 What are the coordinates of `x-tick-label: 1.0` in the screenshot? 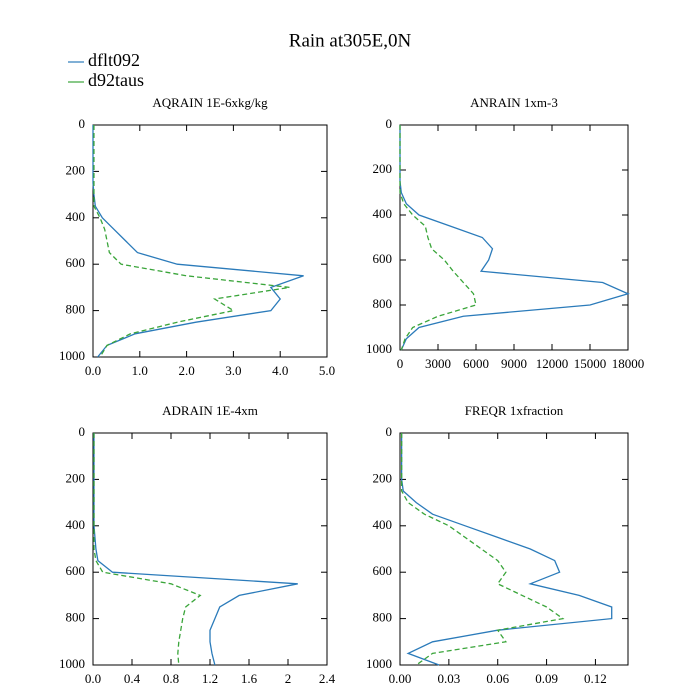 It's located at (140, 370).